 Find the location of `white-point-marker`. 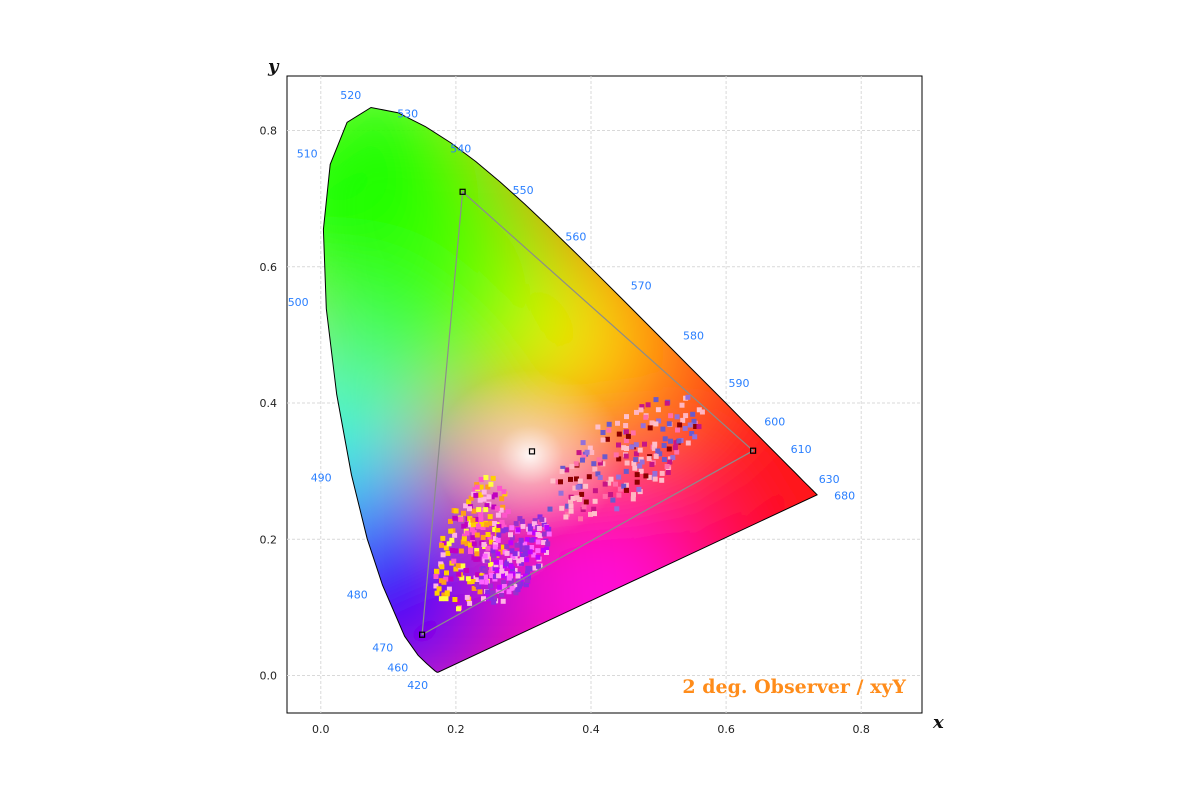

white-point-marker is located at coordinates (532, 451).